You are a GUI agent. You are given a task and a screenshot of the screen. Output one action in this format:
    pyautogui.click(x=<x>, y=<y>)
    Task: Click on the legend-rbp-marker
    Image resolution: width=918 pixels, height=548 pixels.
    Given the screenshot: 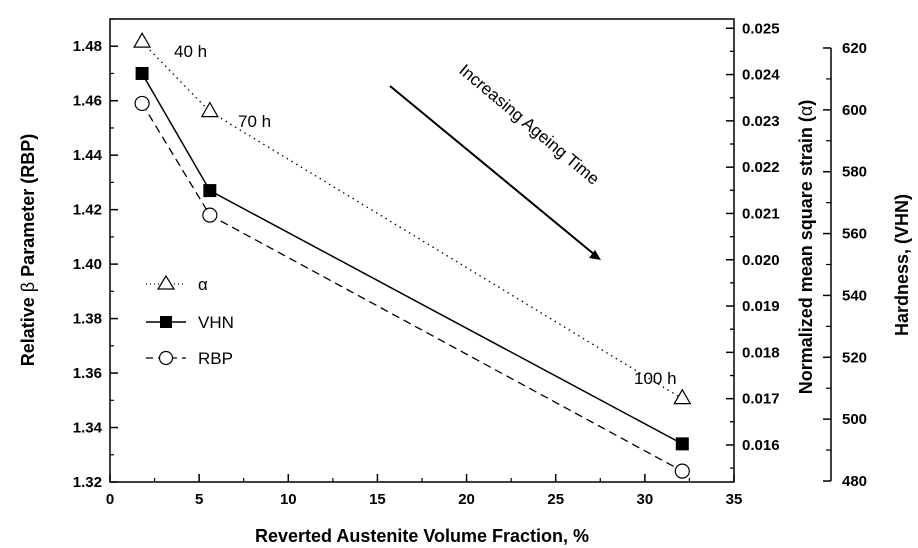 What is the action you would take?
    pyautogui.click(x=166, y=358)
    